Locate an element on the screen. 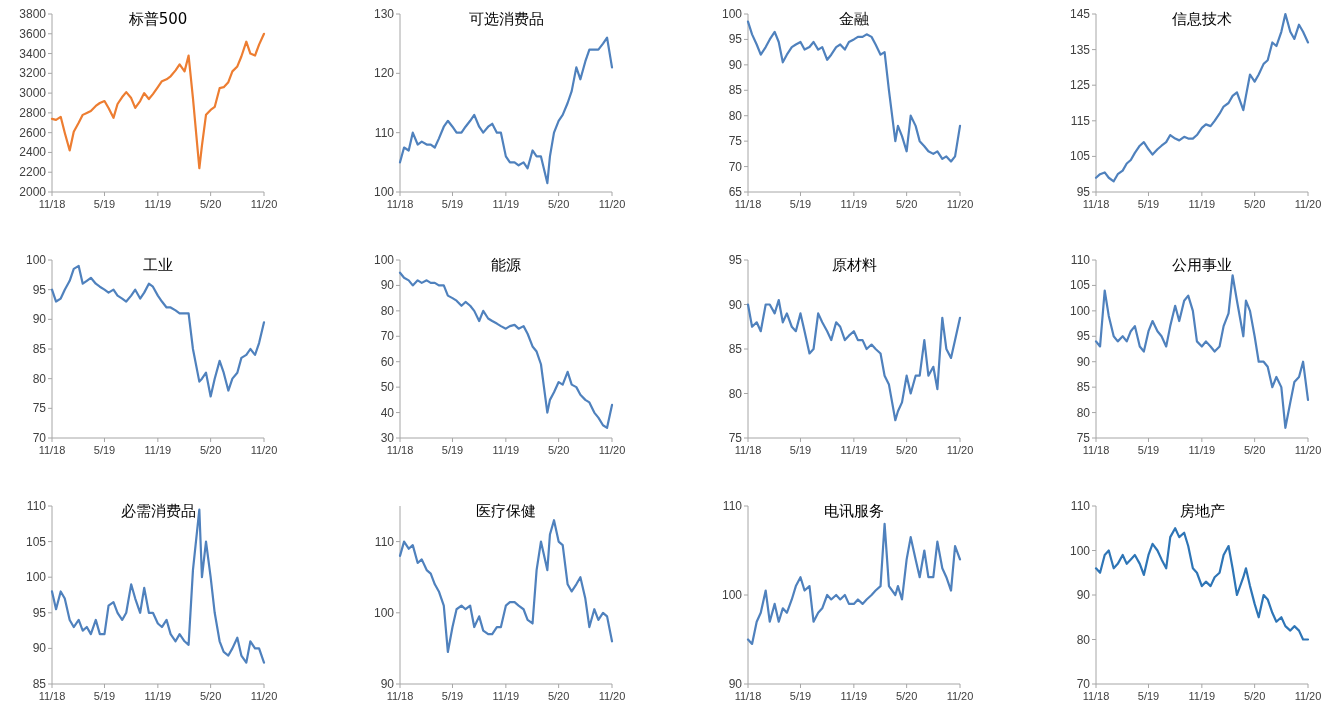  y-tick-label: 3200 is located at coordinates (33, 73).